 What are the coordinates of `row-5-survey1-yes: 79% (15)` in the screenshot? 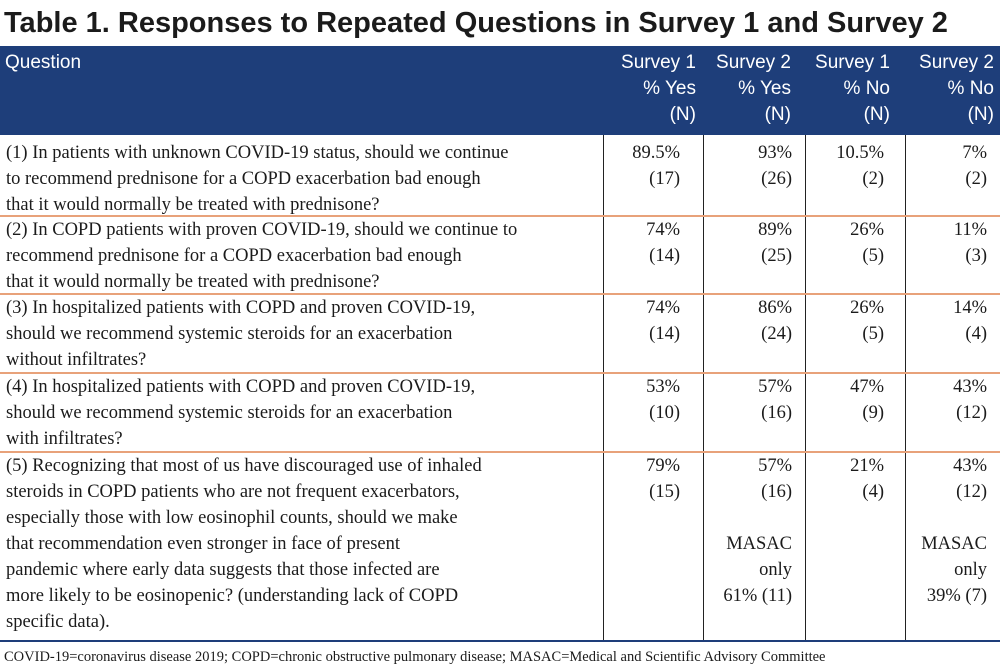 It's located at (663, 479).